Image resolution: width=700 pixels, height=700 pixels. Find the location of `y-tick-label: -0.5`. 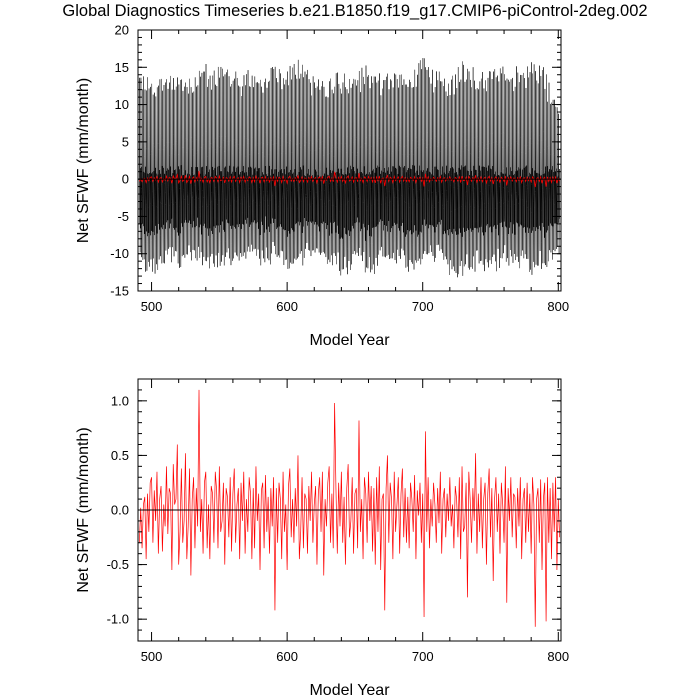

y-tick-label: -0.5 is located at coordinates (118, 564).